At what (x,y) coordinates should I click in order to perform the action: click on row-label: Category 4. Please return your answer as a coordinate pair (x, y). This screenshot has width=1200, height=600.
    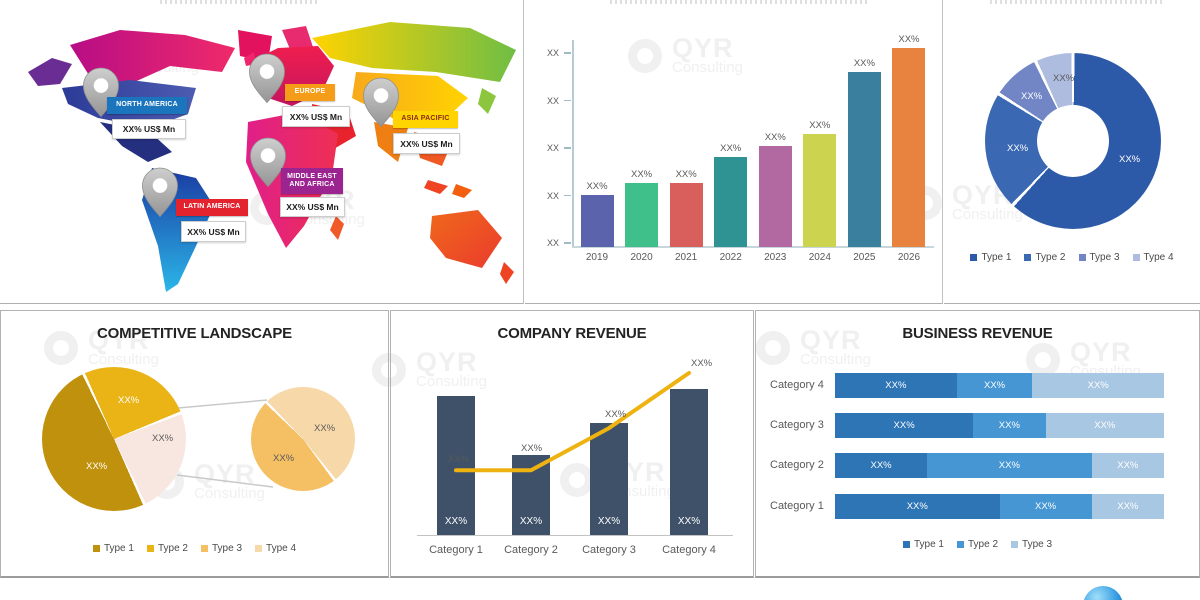
    Looking at the image, I should click on (797, 385).